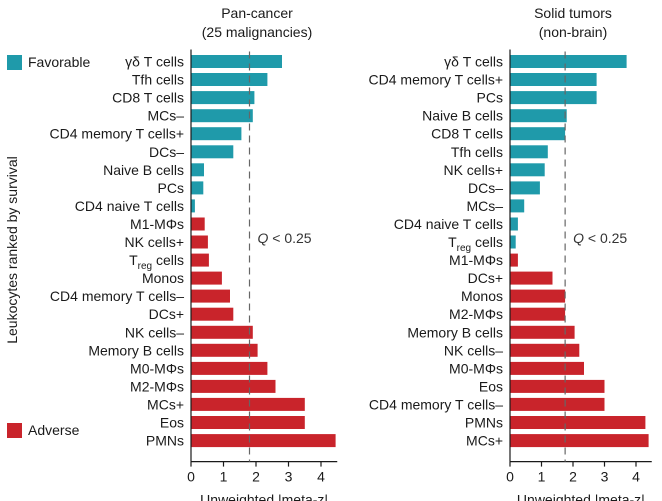 This screenshot has width=662, height=501. Describe the element at coordinates (54, 430) in the screenshot. I see `legend-adverse-label: Adverse` at that location.